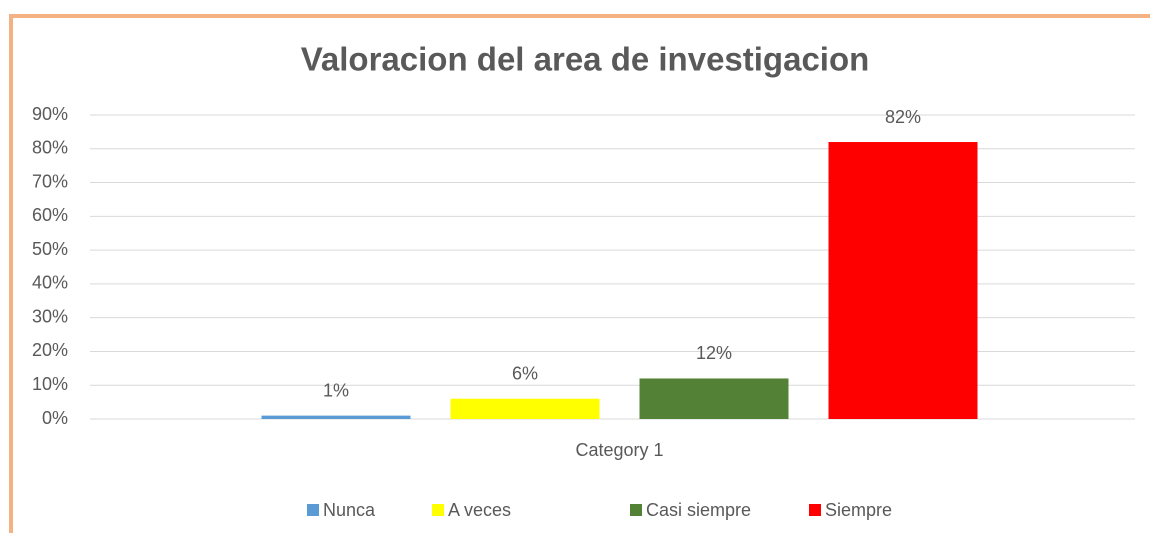  I want to click on y-tick-label: 10%, so click(50, 384).